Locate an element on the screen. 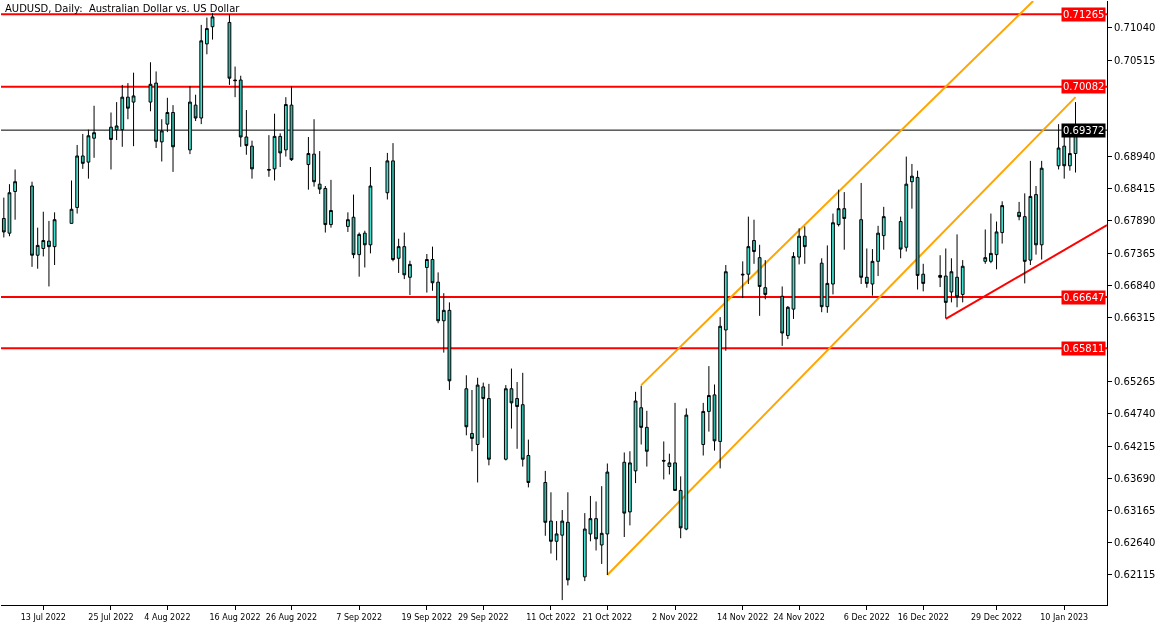 Image resolution: width=1156 pixels, height=623 pixels. ref-line-label: 0.71265 is located at coordinates (1084, 14).